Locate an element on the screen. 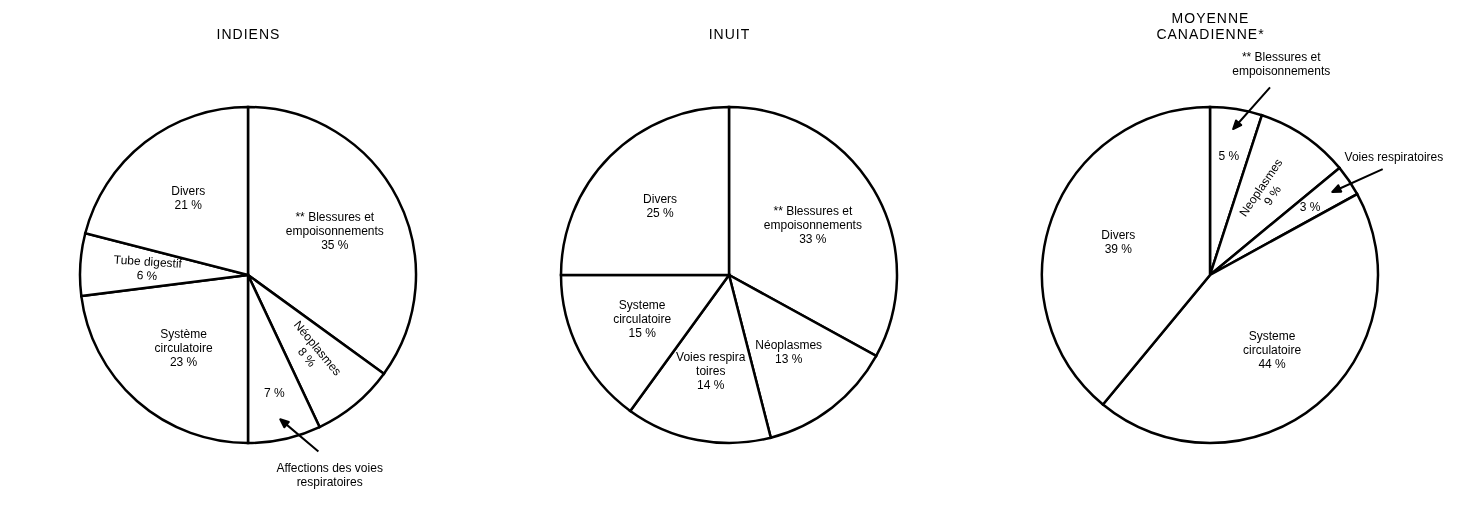 The width and height of the screenshot is (1461, 511). data-label: 15 % is located at coordinates (642, 333).